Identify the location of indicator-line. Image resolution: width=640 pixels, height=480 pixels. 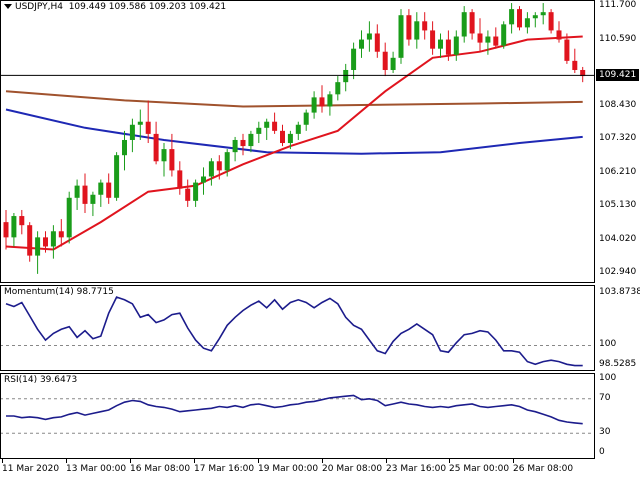
(294, 409).